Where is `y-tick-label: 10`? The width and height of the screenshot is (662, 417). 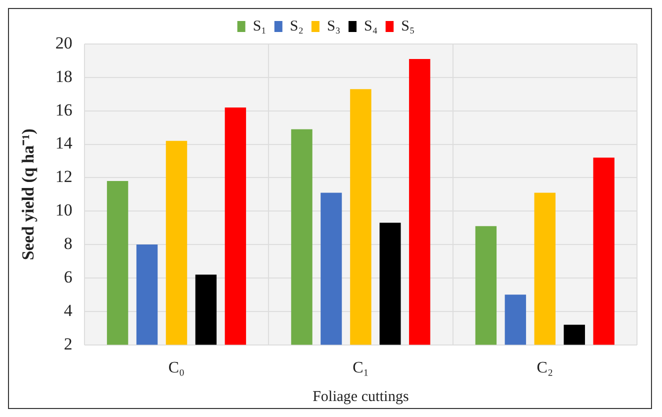 y-tick-label: 10 is located at coordinates (63, 210).